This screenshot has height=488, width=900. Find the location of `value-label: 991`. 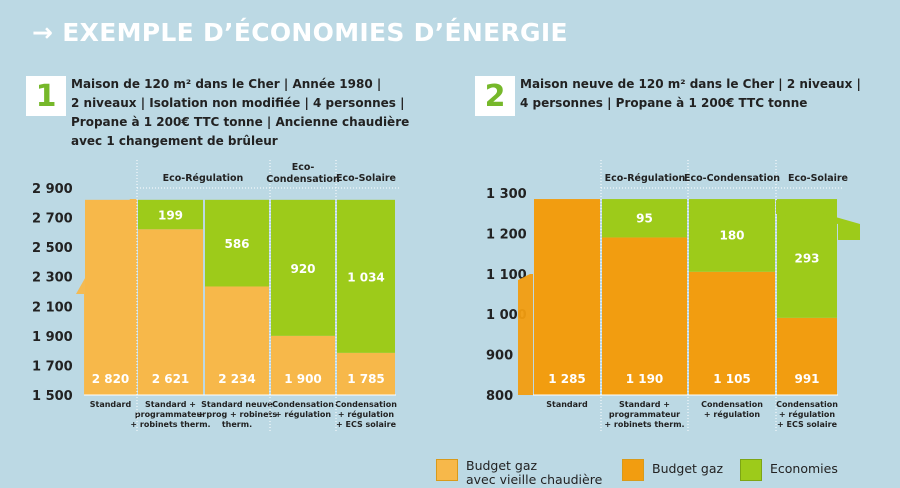

value-label: 991 is located at coordinates (806, 379).